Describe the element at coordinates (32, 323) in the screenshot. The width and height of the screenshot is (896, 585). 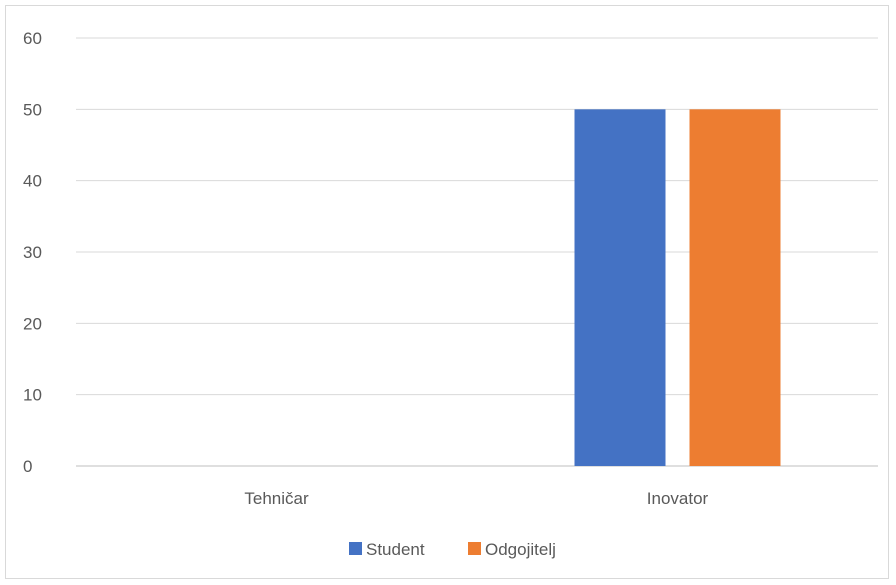
I see `y-tick-label: 20` at that location.